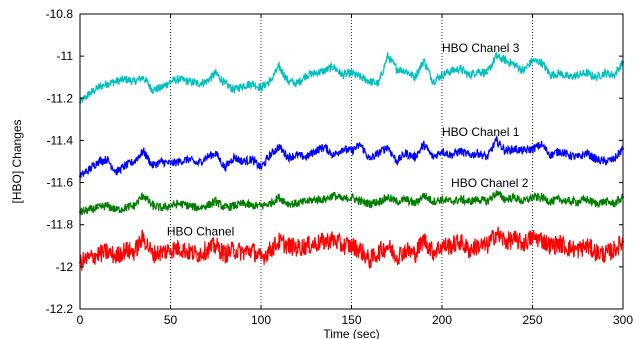  I want to click on y-tick-label: -10.8, so click(60, 14).